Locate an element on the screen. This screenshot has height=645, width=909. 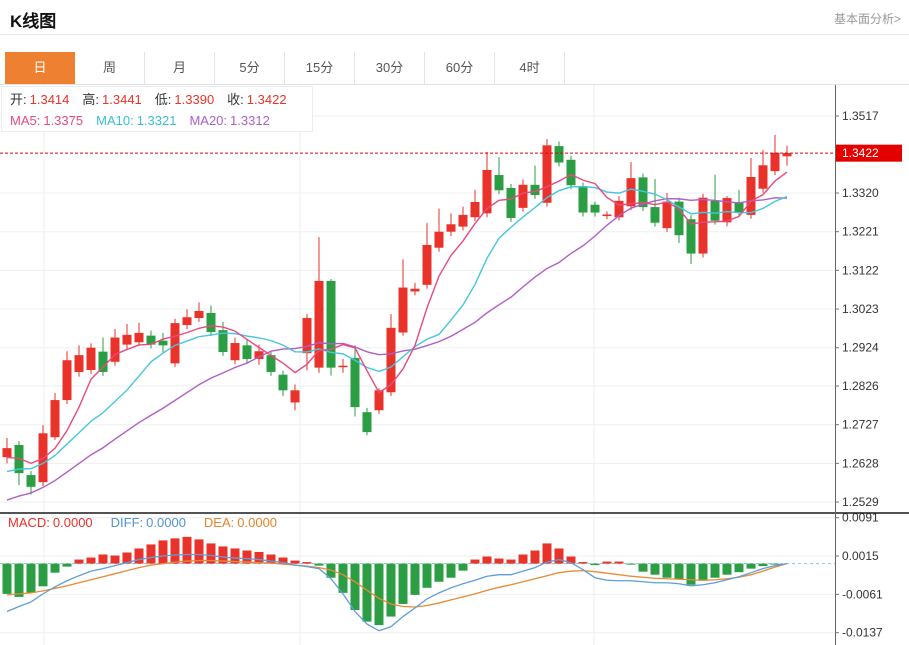
macd-legend: MACD: 0.0000 DIFF: 0.0000 DEA: 0.0000 is located at coordinates (142, 522).